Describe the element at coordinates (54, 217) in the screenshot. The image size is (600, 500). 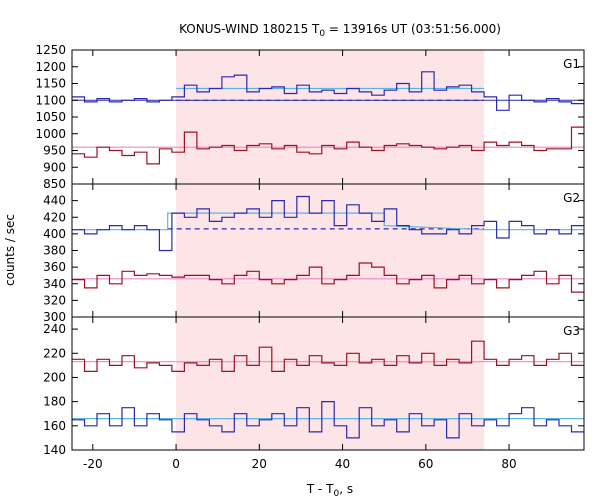
I see `y-tick-label-g2: 420` at that location.